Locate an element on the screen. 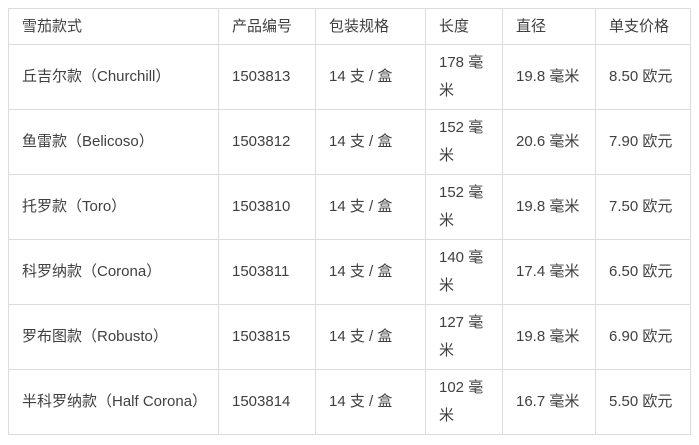 This screenshot has height=445, width=699. column-header-product-no: 产品编号 is located at coordinates (267, 26).